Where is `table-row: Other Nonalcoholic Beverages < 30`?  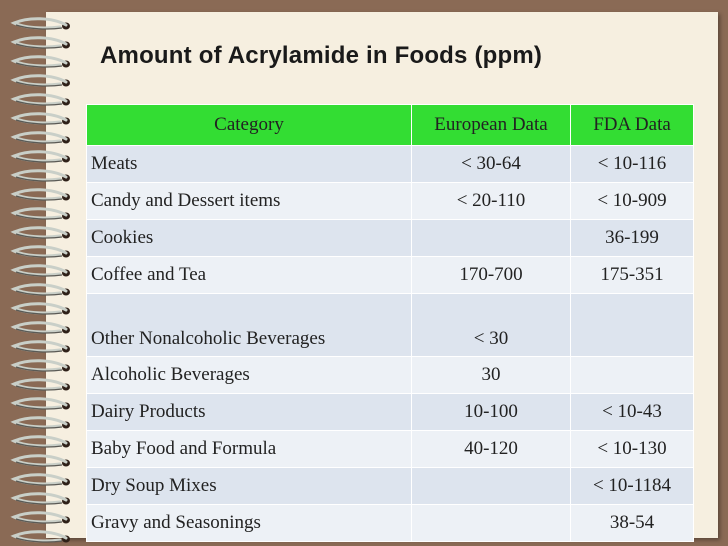
table-row: Other Nonalcoholic Beverages < 30 is located at coordinates (390, 325).